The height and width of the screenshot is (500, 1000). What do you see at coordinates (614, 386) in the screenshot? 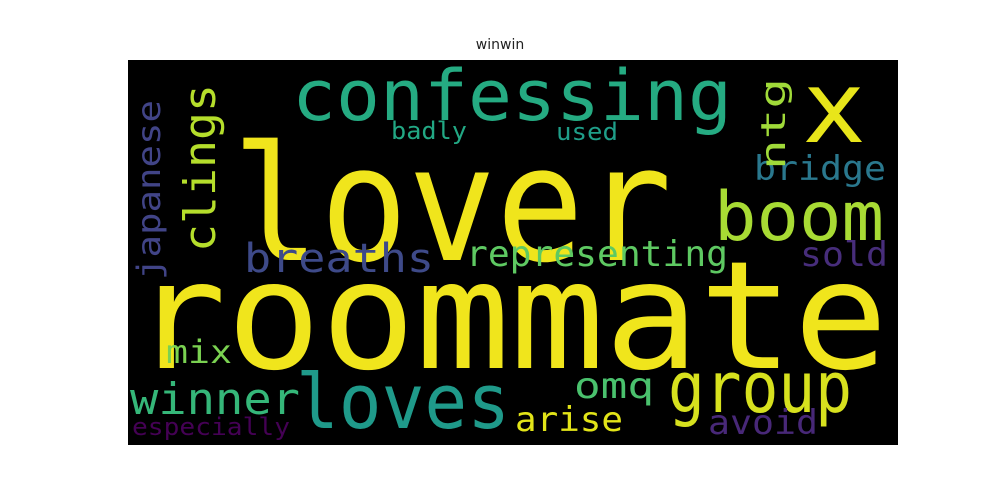
I see `word-omq: omq` at bounding box center [614, 386].